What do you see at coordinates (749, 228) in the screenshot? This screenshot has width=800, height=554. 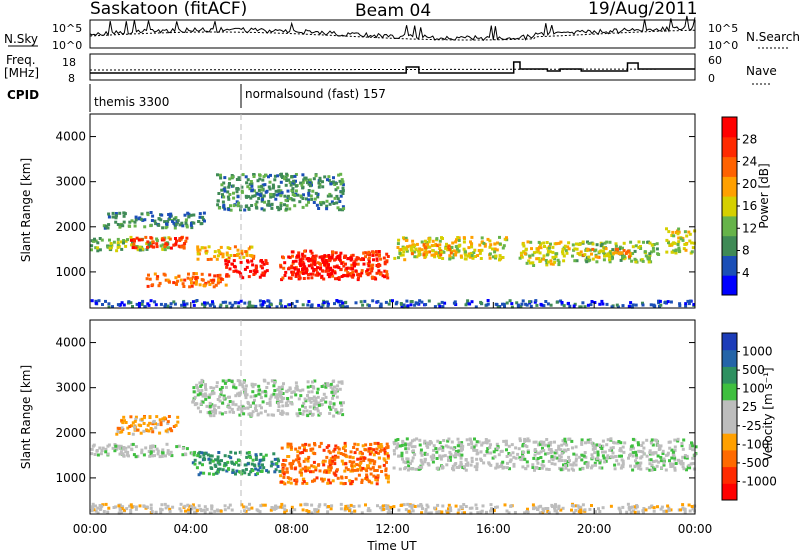 I see `power-colorbar-tick-label: 12` at bounding box center [749, 228].